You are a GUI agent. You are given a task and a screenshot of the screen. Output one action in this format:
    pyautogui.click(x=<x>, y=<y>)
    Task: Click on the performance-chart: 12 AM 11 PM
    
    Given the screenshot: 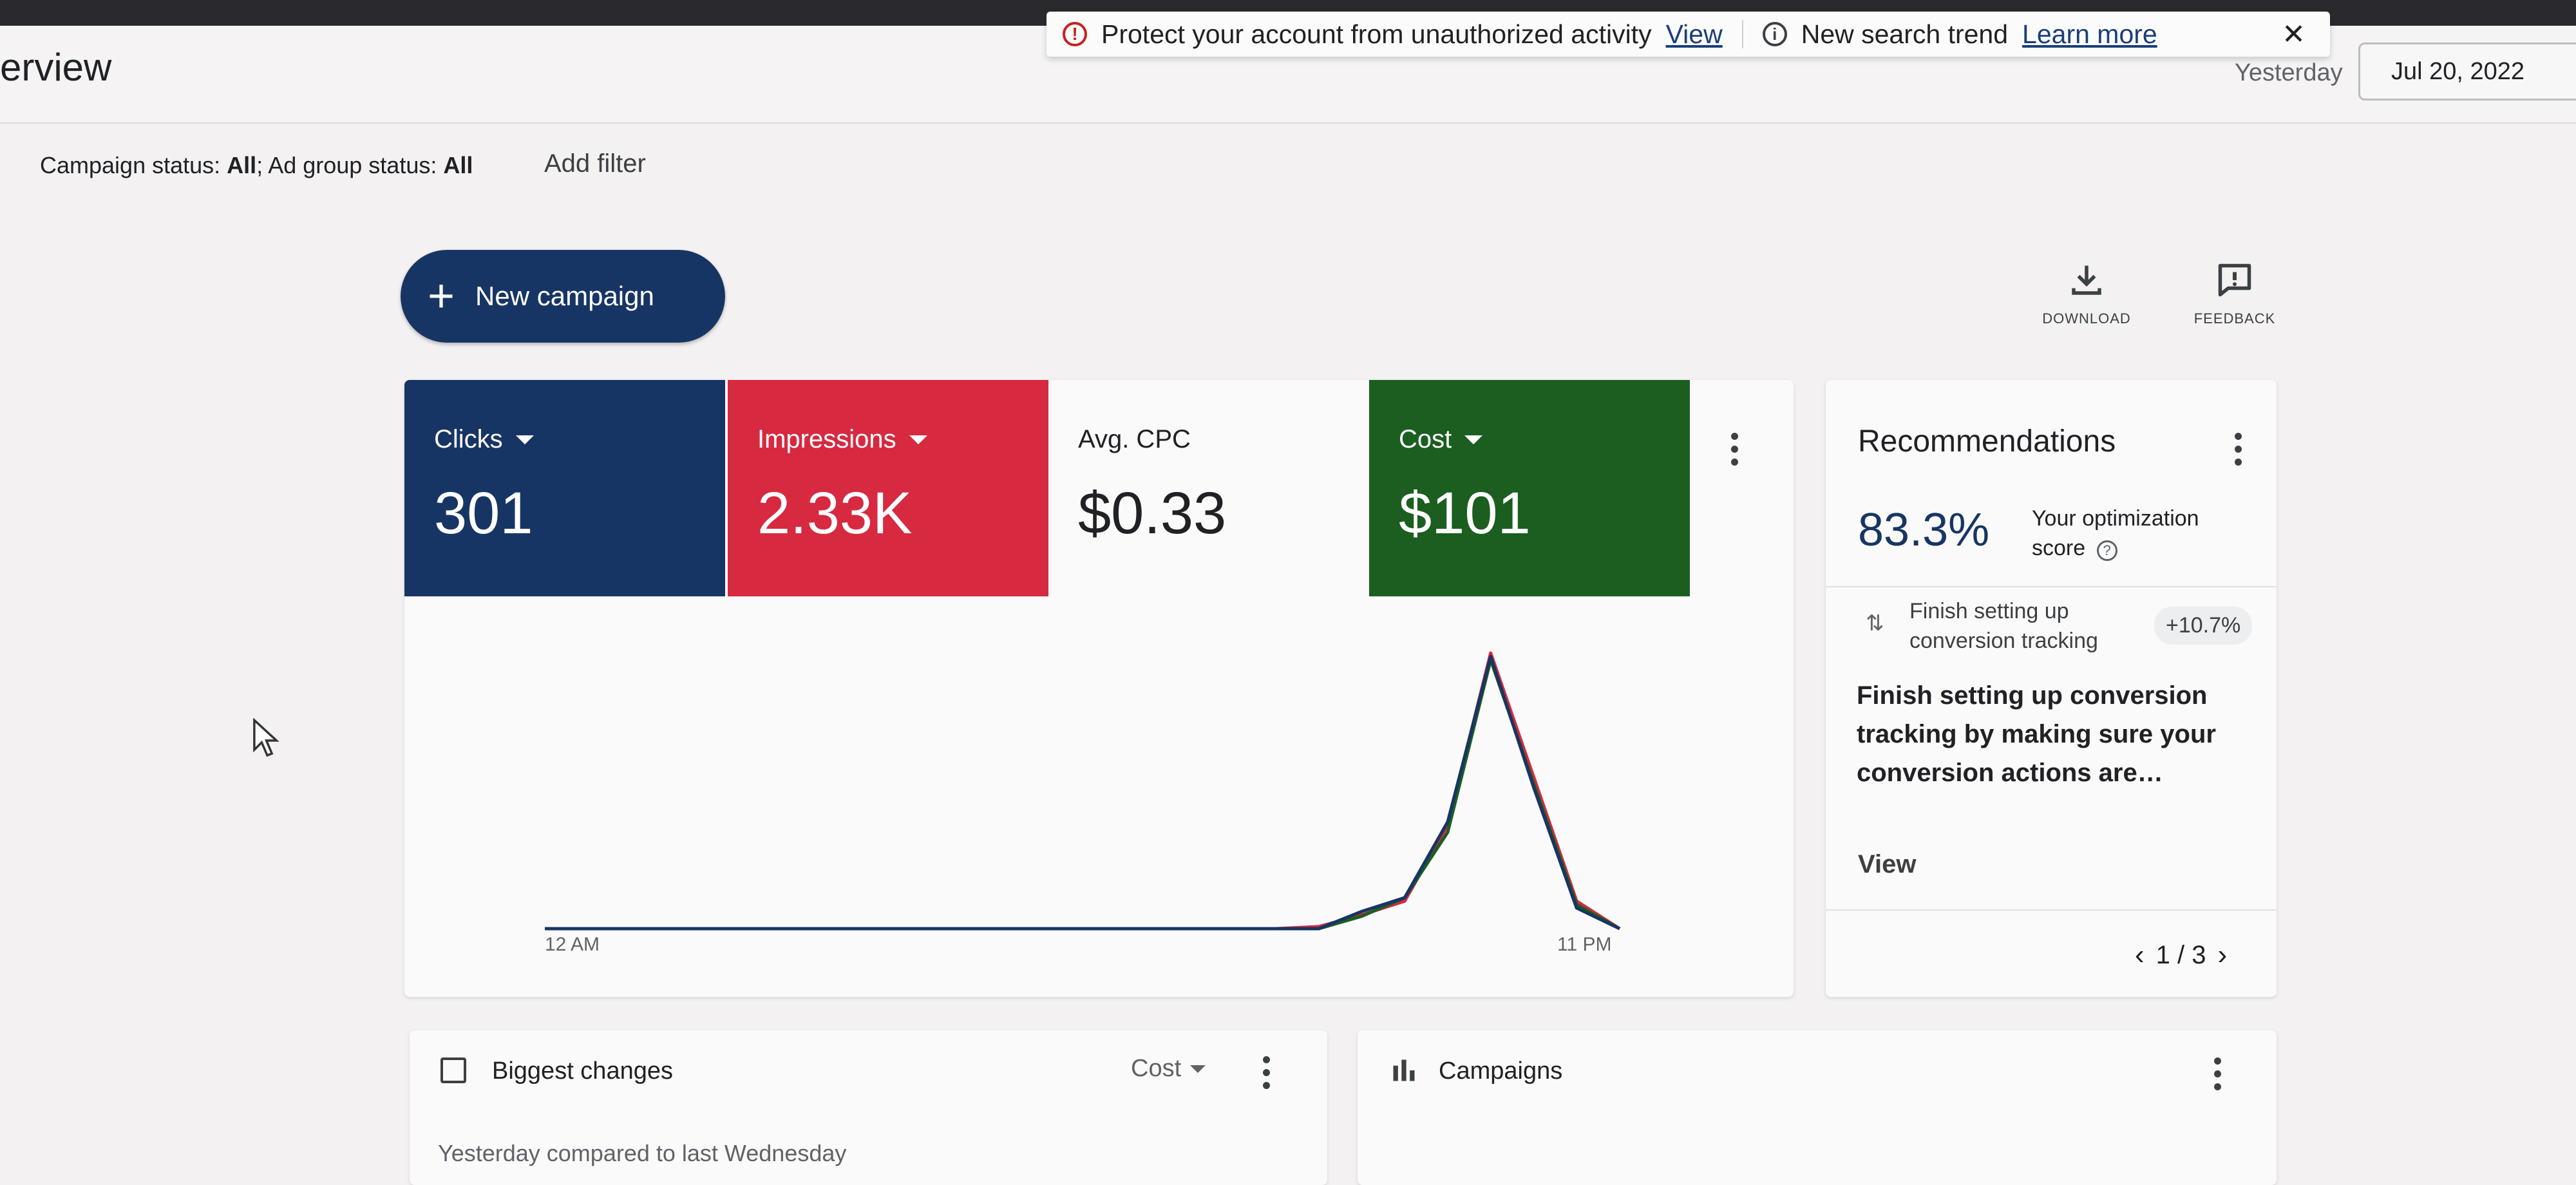 What is the action you would take?
    pyautogui.click(x=1083, y=803)
    